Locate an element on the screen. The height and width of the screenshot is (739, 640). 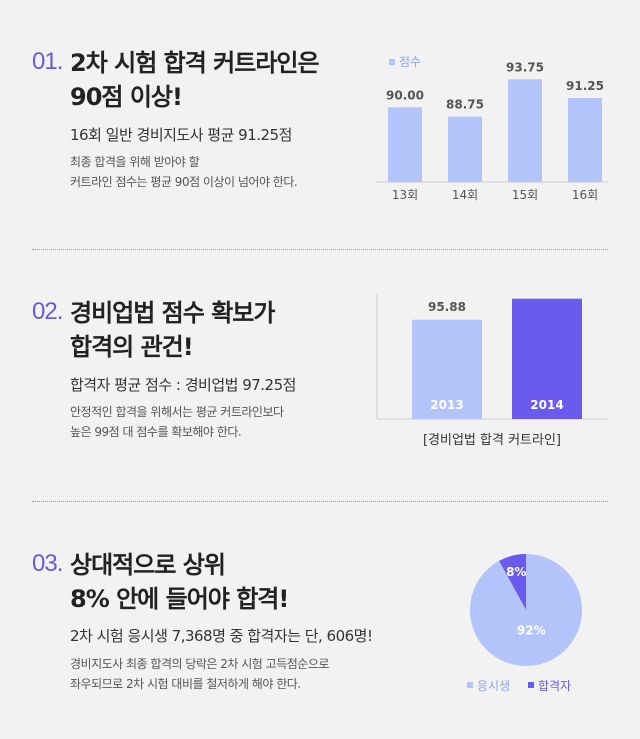
bar-value-label: 90.00 is located at coordinates (405, 95).